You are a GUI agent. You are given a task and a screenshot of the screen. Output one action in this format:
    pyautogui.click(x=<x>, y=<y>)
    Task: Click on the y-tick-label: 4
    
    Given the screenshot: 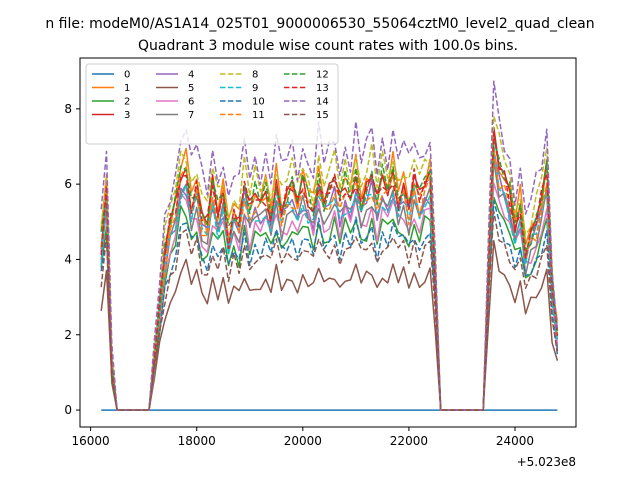 What is the action you would take?
    pyautogui.click(x=68, y=259)
    